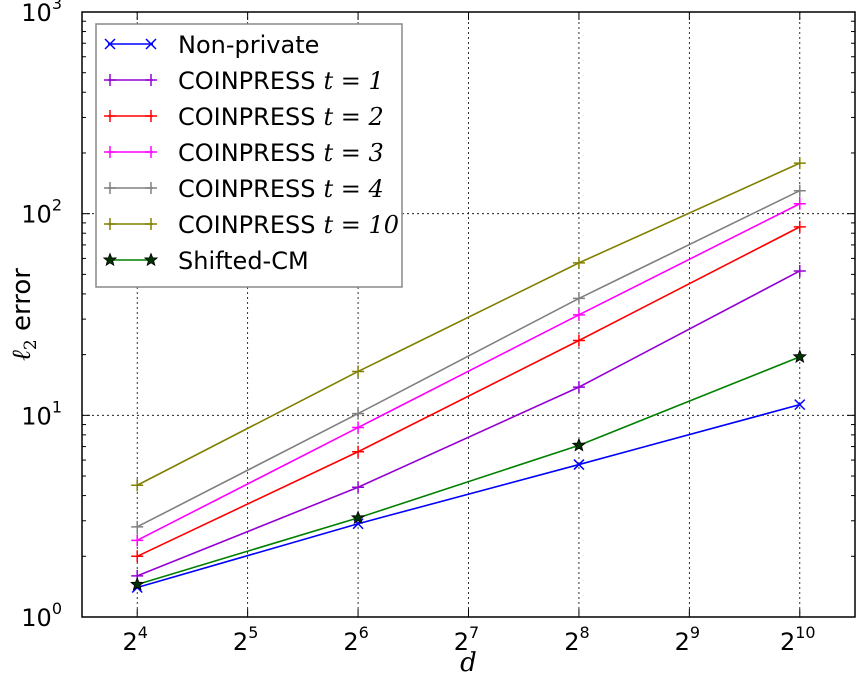  Describe the element at coordinates (41, 316) in the screenshot. I see `y-tick-labels: 10⁰ 10¹ 10² 103` at that location.